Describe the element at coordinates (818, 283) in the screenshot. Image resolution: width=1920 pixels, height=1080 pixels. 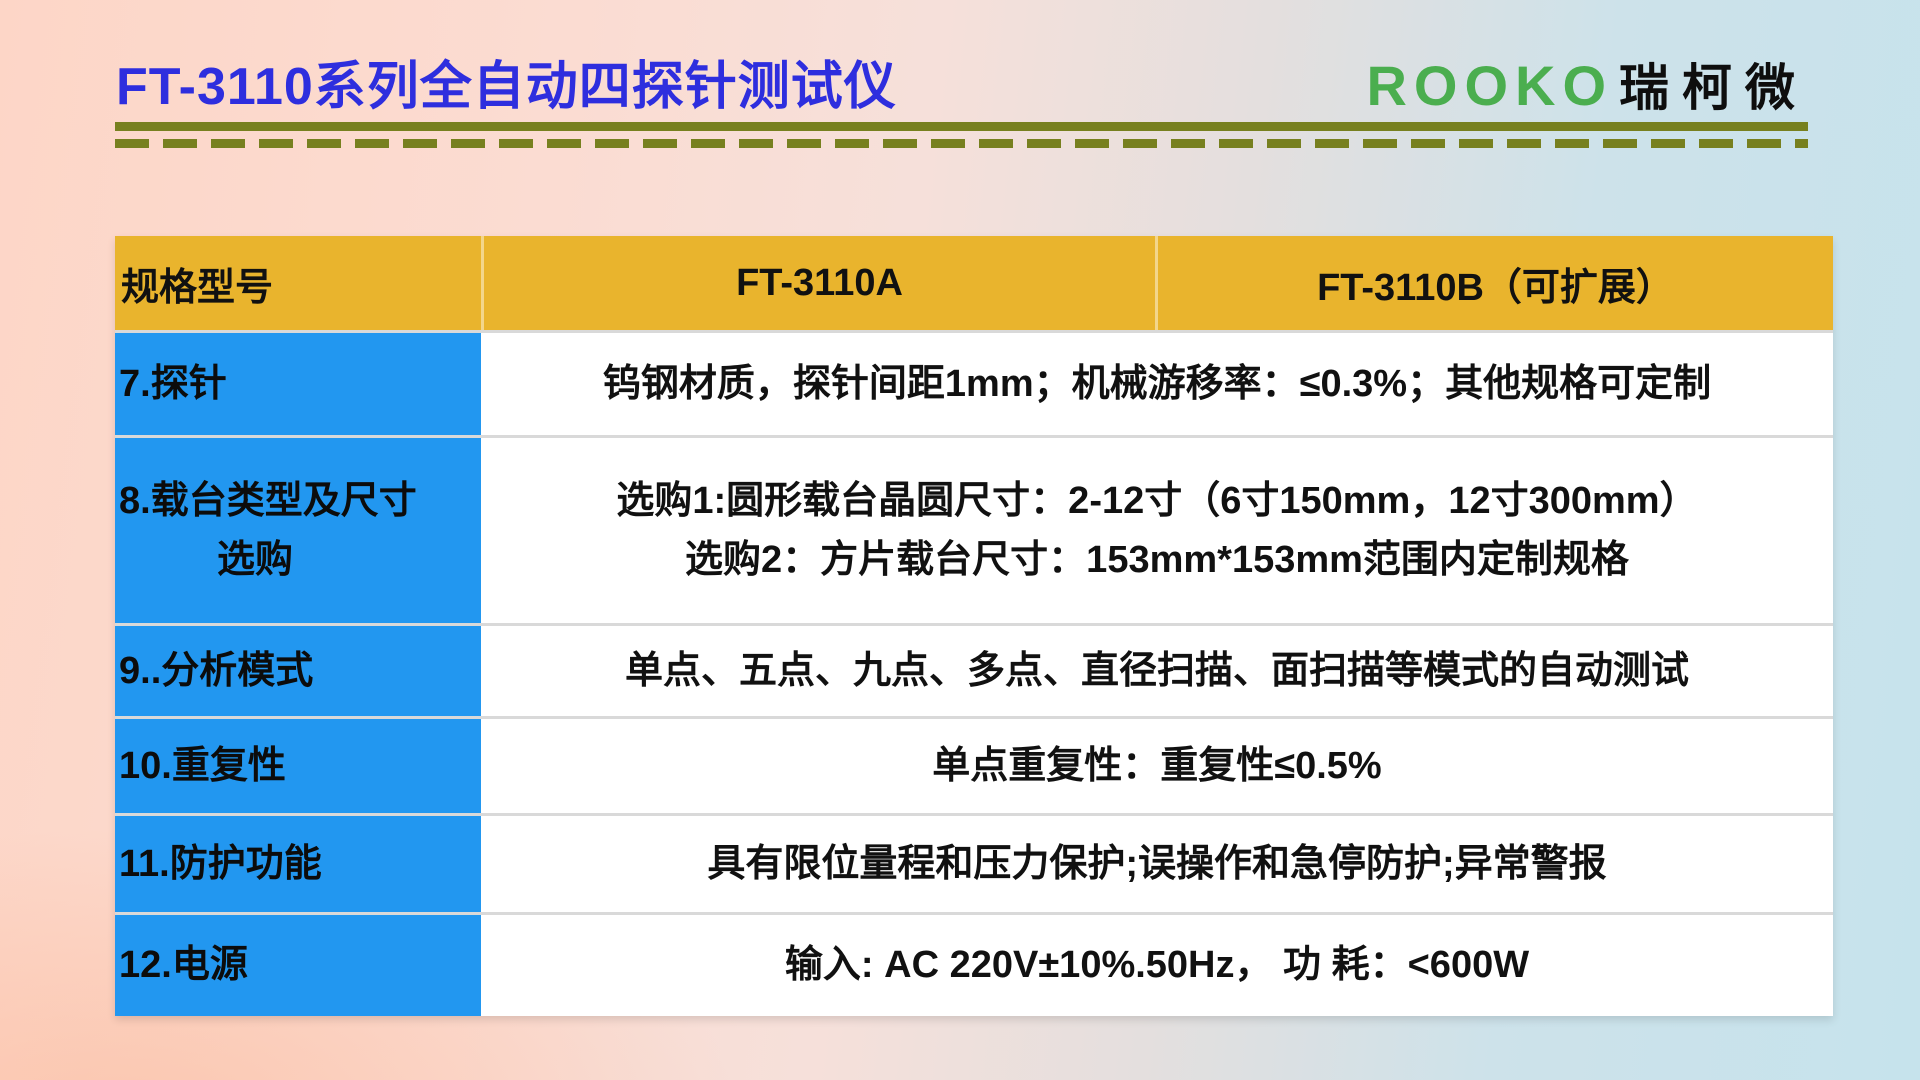
I see `header-cell-ft3110a: FT-3110A` at that location.